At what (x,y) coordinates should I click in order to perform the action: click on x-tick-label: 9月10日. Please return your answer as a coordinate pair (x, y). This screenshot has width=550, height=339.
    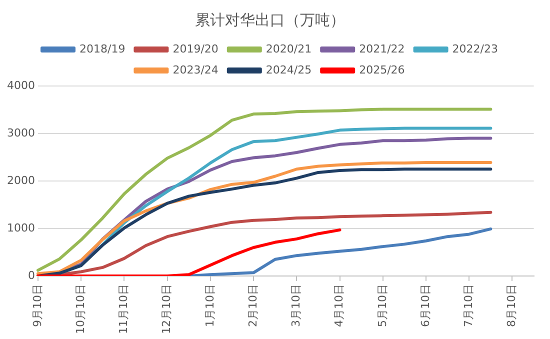
    Looking at the image, I should click on (37, 306).